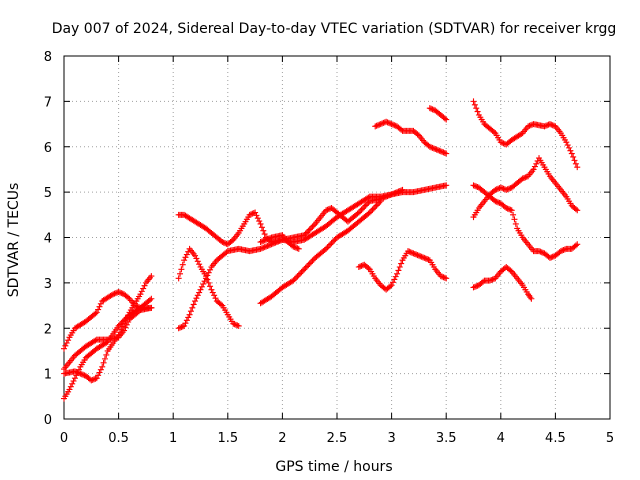 Image resolution: width=640 pixels, height=480 pixels. Describe the element at coordinates (173, 438) in the screenshot. I see `x-tick-label: 1` at that location.